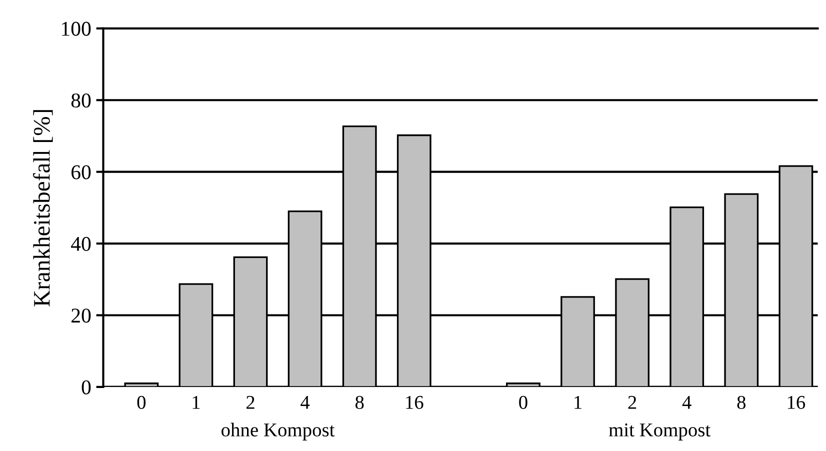  What do you see at coordinates (86, 387) in the screenshot?
I see `y-tick-label: 0` at bounding box center [86, 387].